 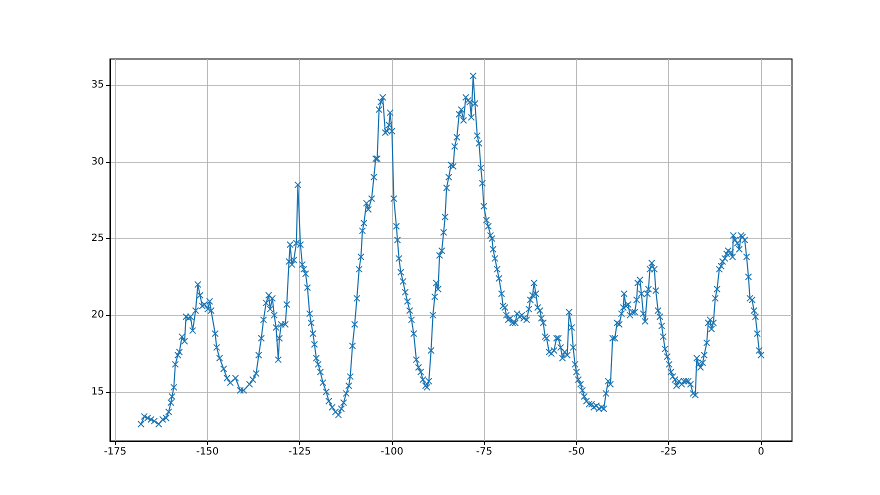 I want to click on y-tick-label: 30, so click(x=97, y=162).